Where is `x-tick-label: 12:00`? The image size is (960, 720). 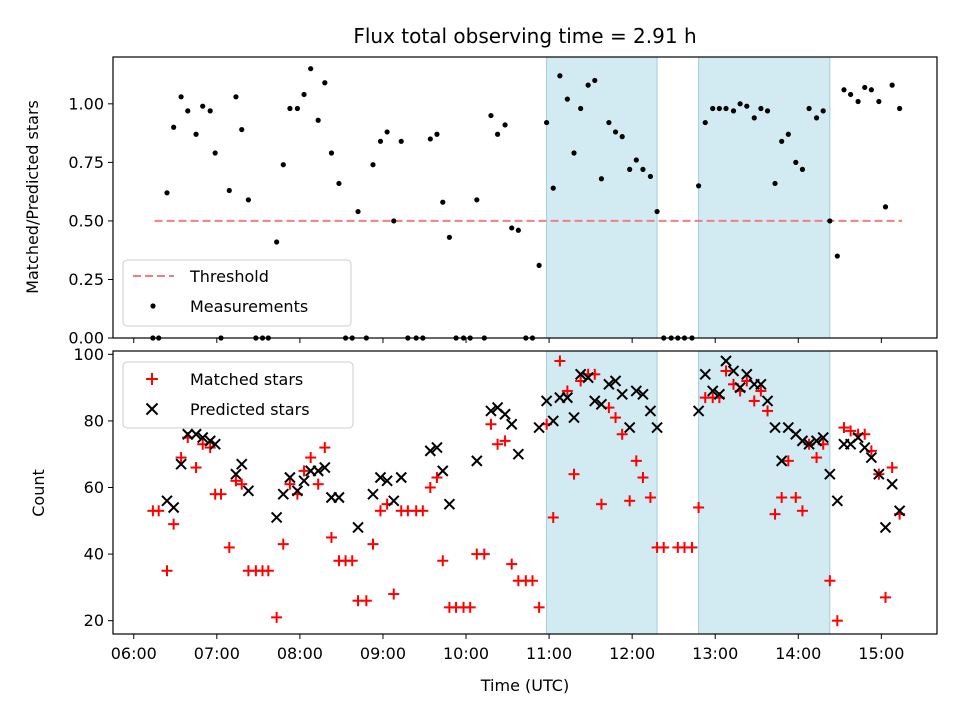 x-tick-label: 12:00 is located at coordinates (632, 653).